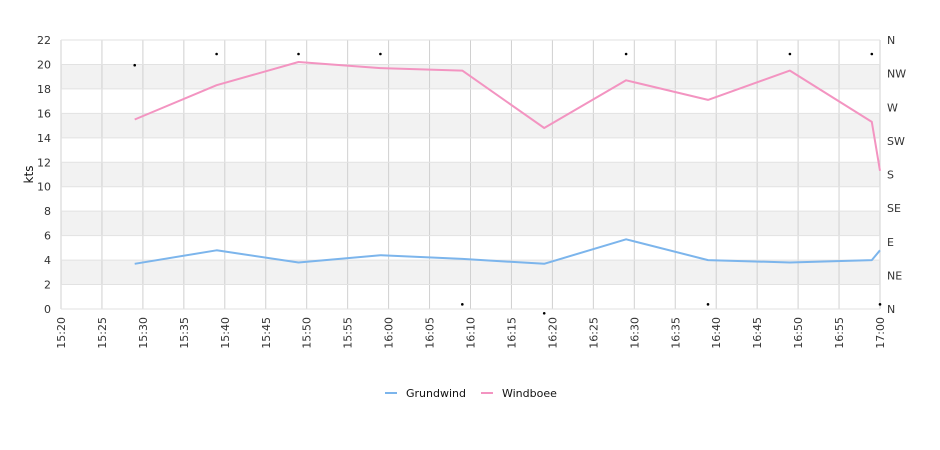  I want to click on y-tick-label: 14, so click(44, 138).